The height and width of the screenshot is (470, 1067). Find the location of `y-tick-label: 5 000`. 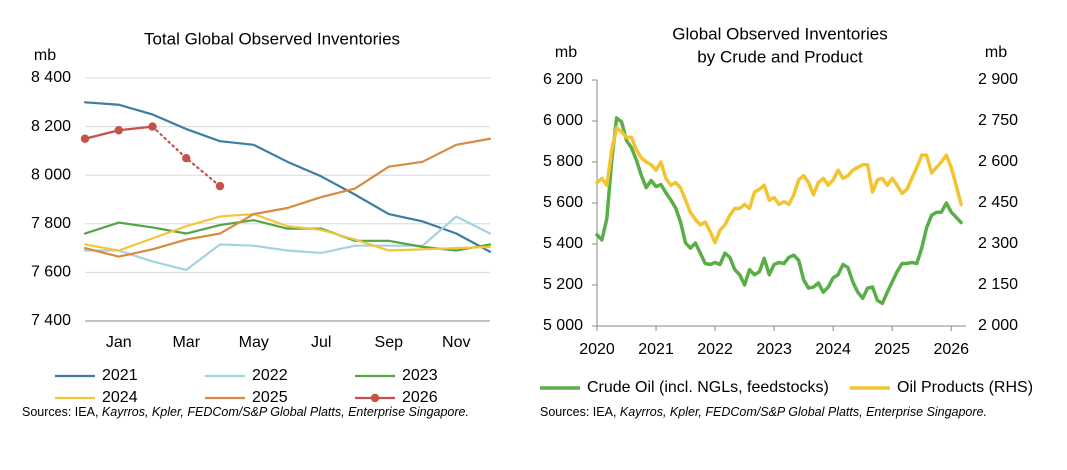

y-tick-label: 5 000 is located at coordinates (563, 325).